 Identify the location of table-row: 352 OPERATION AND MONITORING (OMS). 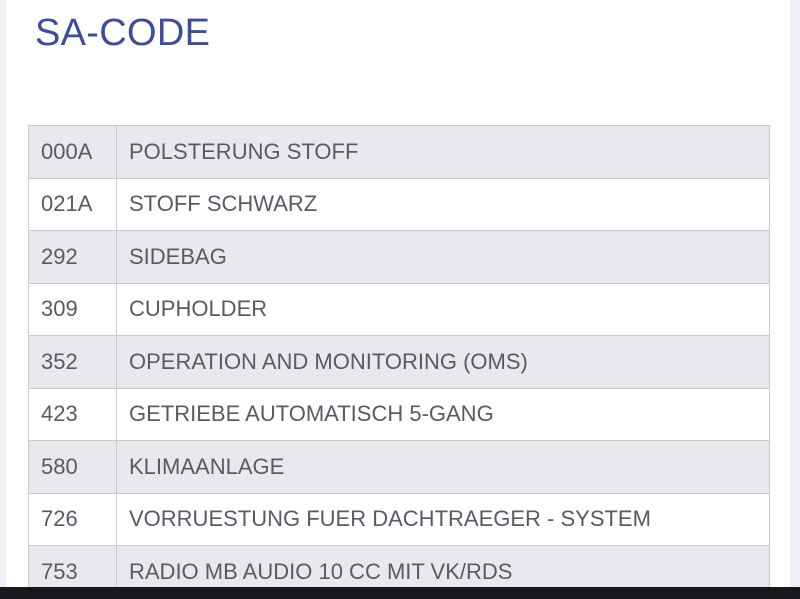
(399, 362).